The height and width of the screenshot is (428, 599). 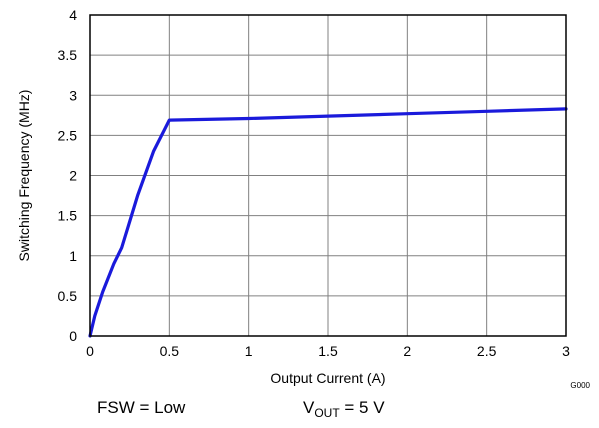 What do you see at coordinates (407, 351) in the screenshot?
I see `x-tick-label: 2` at bounding box center [407, 351].